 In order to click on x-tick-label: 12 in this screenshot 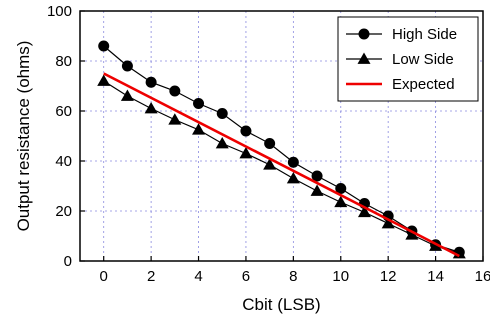, I will do `click(388, 276)`.